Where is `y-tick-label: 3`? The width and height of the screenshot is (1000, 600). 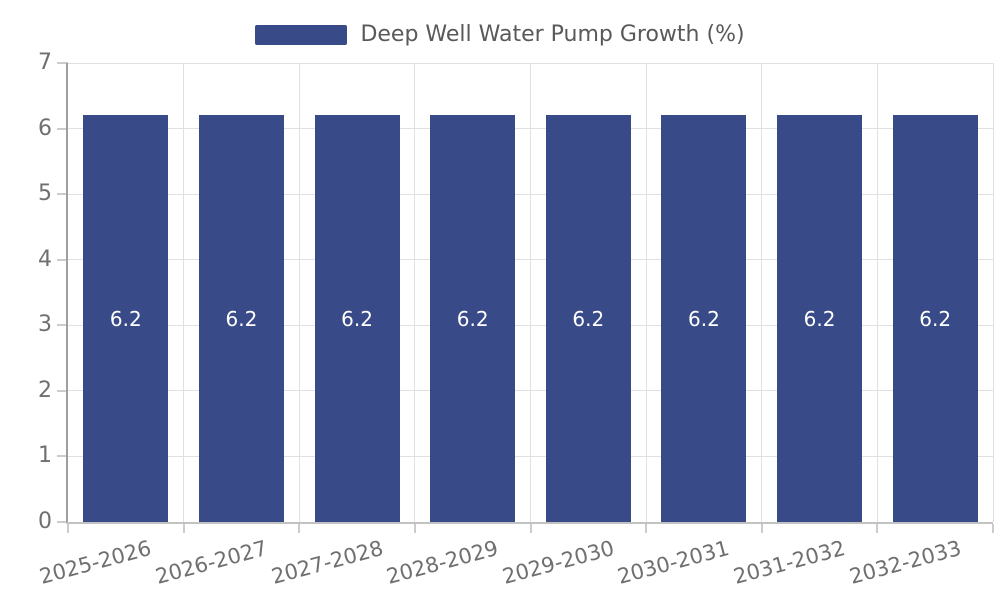 y-tick-label: 3 is located at coordinates (45, 325).